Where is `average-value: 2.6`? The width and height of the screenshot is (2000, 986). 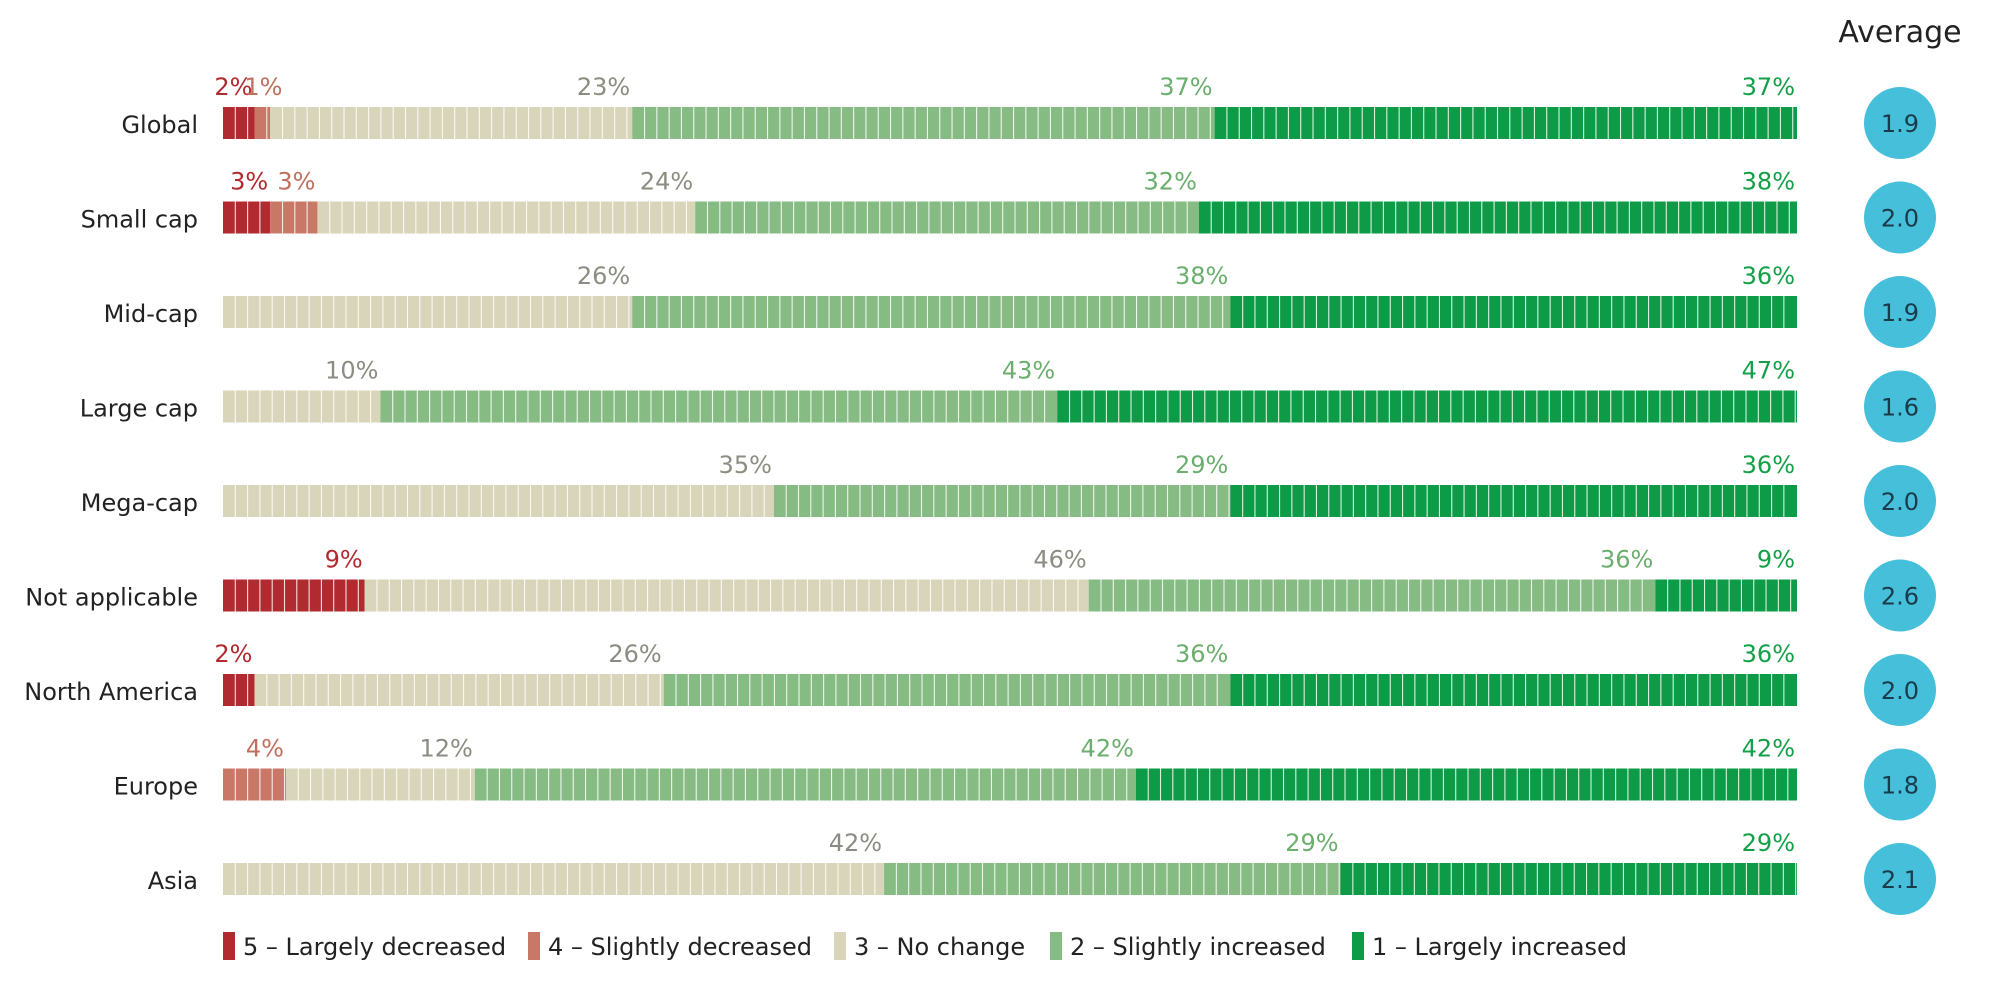 average-value: 2.6 is located at coordinates (1900, 597).